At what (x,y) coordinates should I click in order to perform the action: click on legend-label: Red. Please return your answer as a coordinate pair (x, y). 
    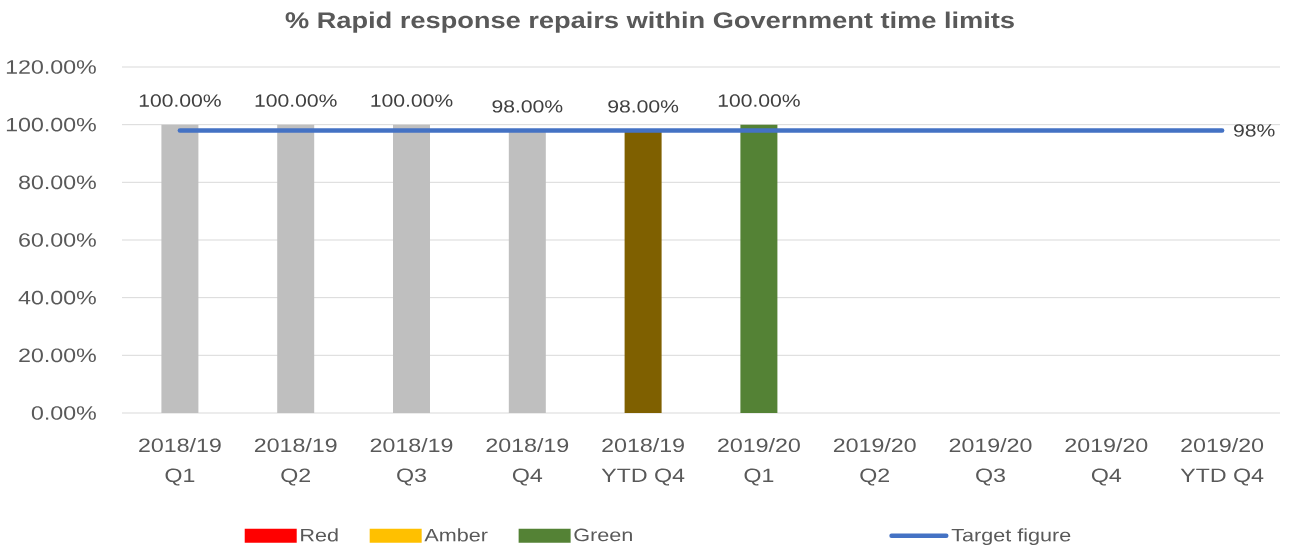
    Looking at the image, I should click on (319, 535).